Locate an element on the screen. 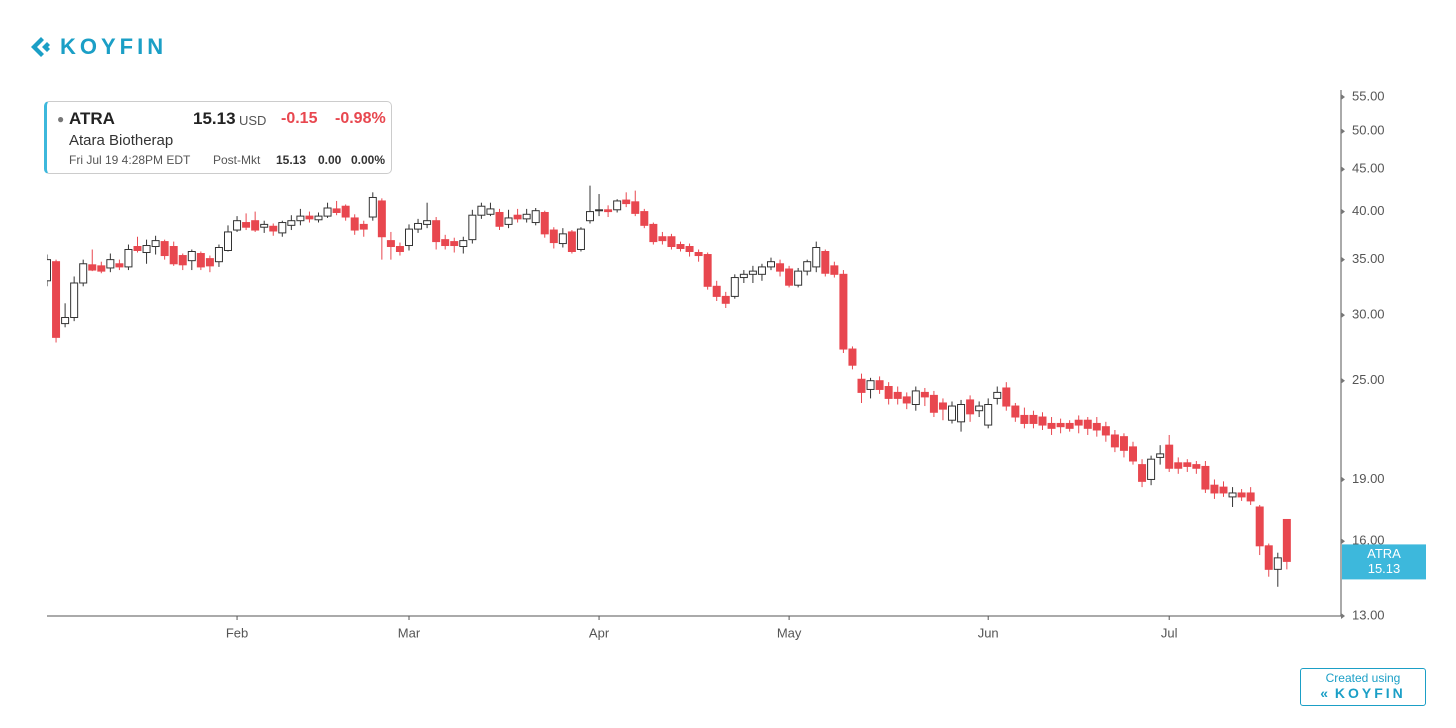  price: 15.13 is located at coordinates (214, 118).